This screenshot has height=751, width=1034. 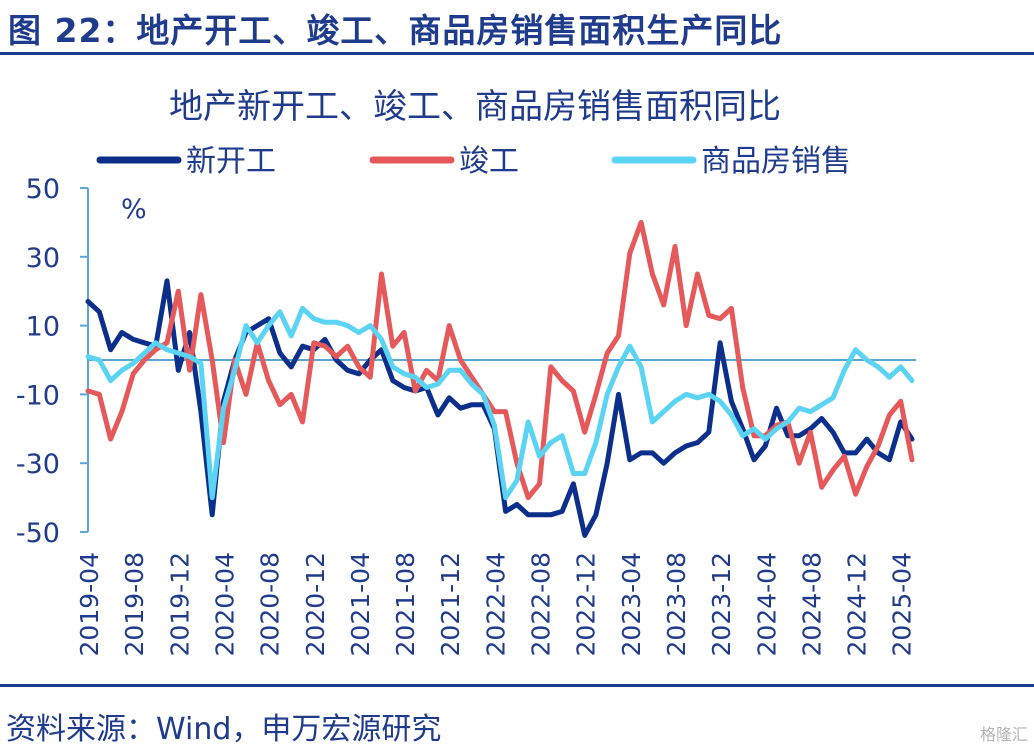 I want to click on x-tick-label: 2022-08, so click(x=541, y=604).